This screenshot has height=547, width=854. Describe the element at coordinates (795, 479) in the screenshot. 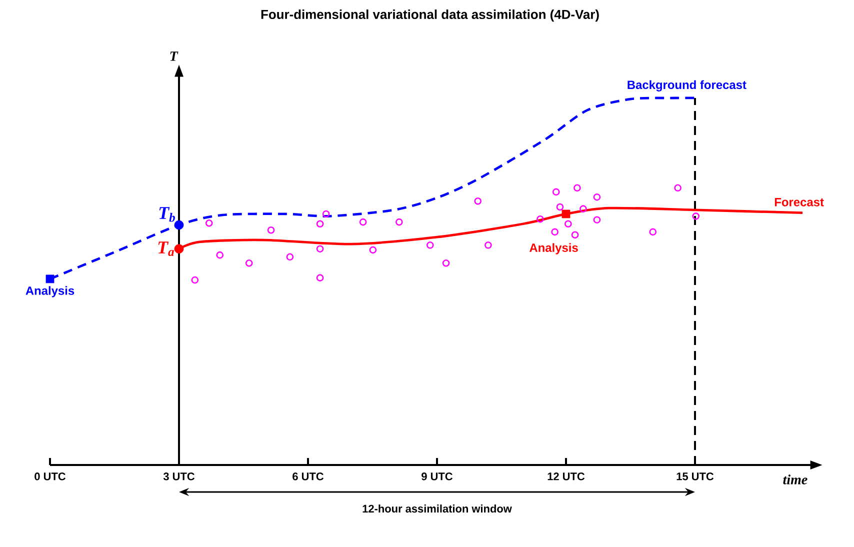

I see `x-axis-title: time` at that location.